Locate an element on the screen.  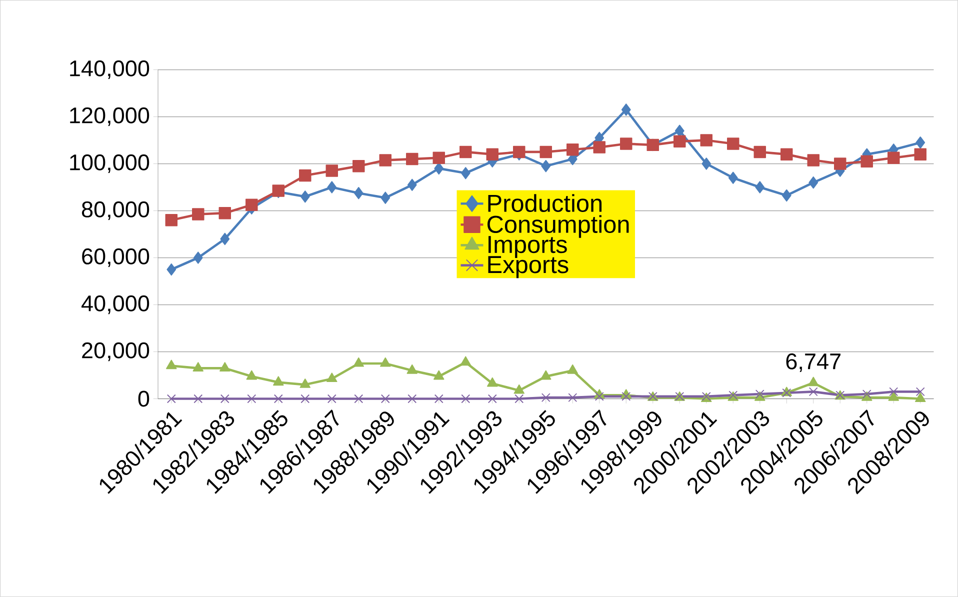
legend-label: Consumption is located at coordinates (558, 226).